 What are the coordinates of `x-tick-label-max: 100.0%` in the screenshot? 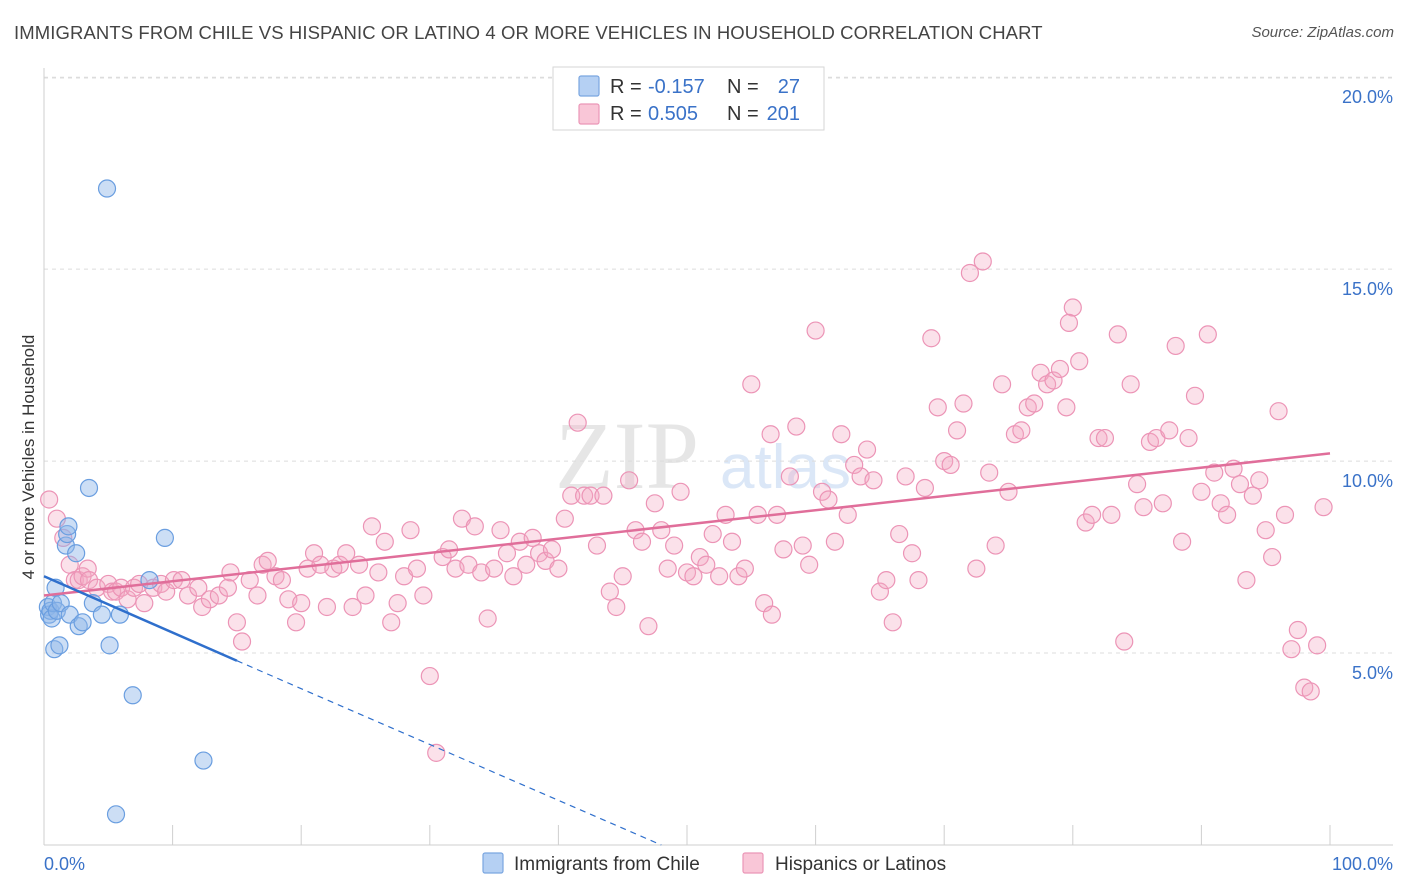 It's located at (1362, 864).